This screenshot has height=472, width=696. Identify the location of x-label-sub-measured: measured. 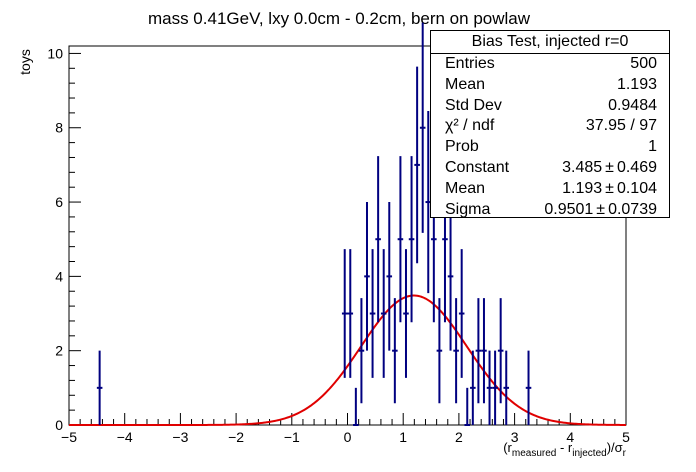
(534, 453).